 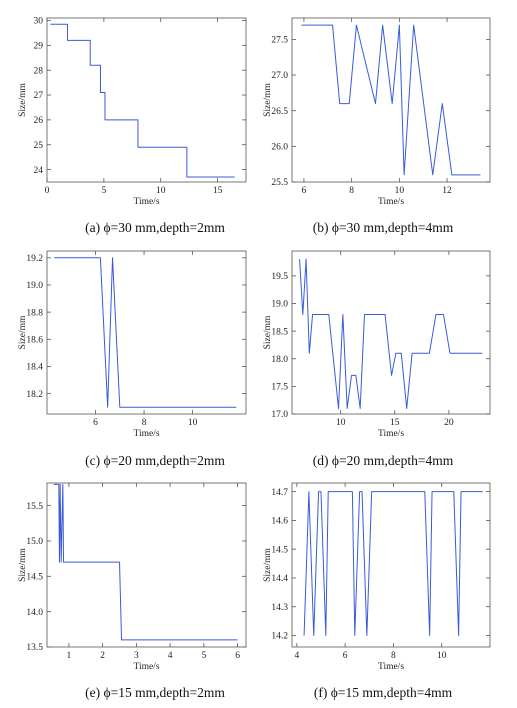 What do you see at coordinates (279, 608) in the screenshot?
I see `y-tick-label-f: 14.3` at bounding box center [279, 608].